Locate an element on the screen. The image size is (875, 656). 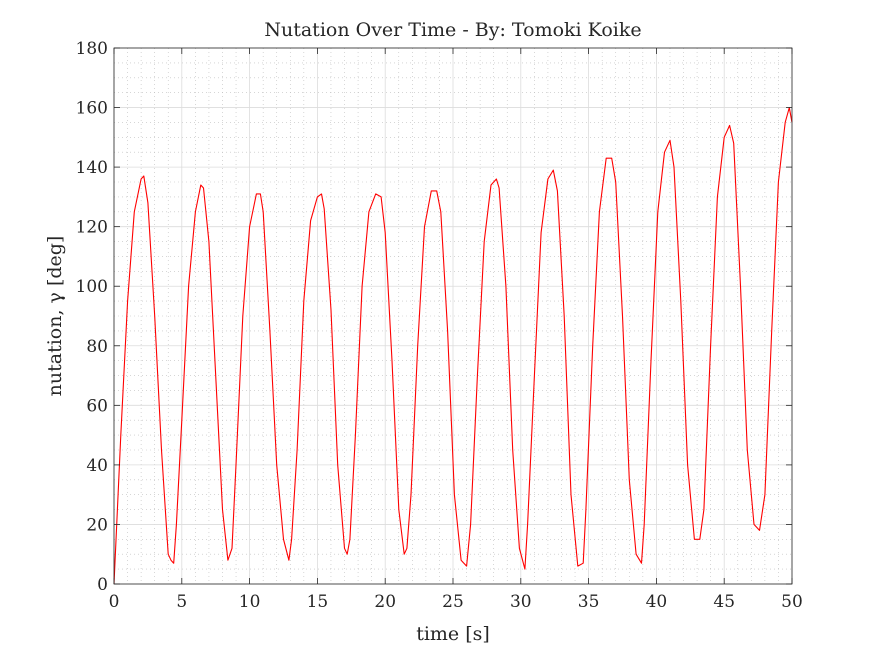
x-tick-label: 45 is located at coordinates (724, 602).